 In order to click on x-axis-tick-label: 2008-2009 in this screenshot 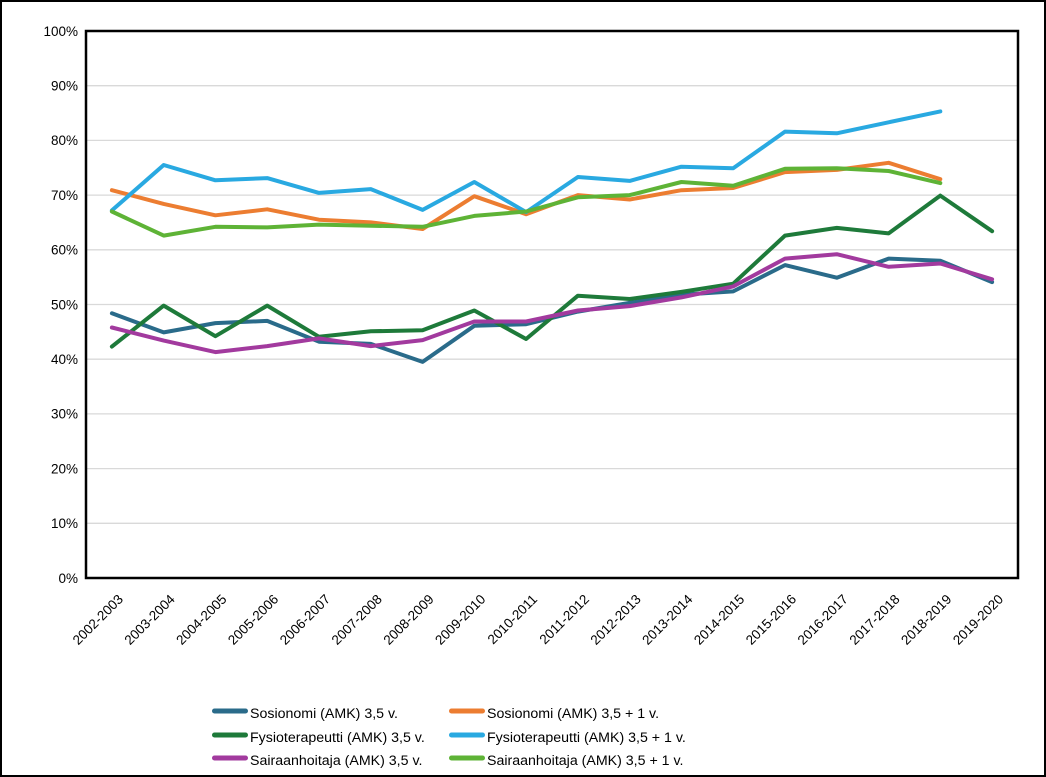, I will do `click(408, 620)`.